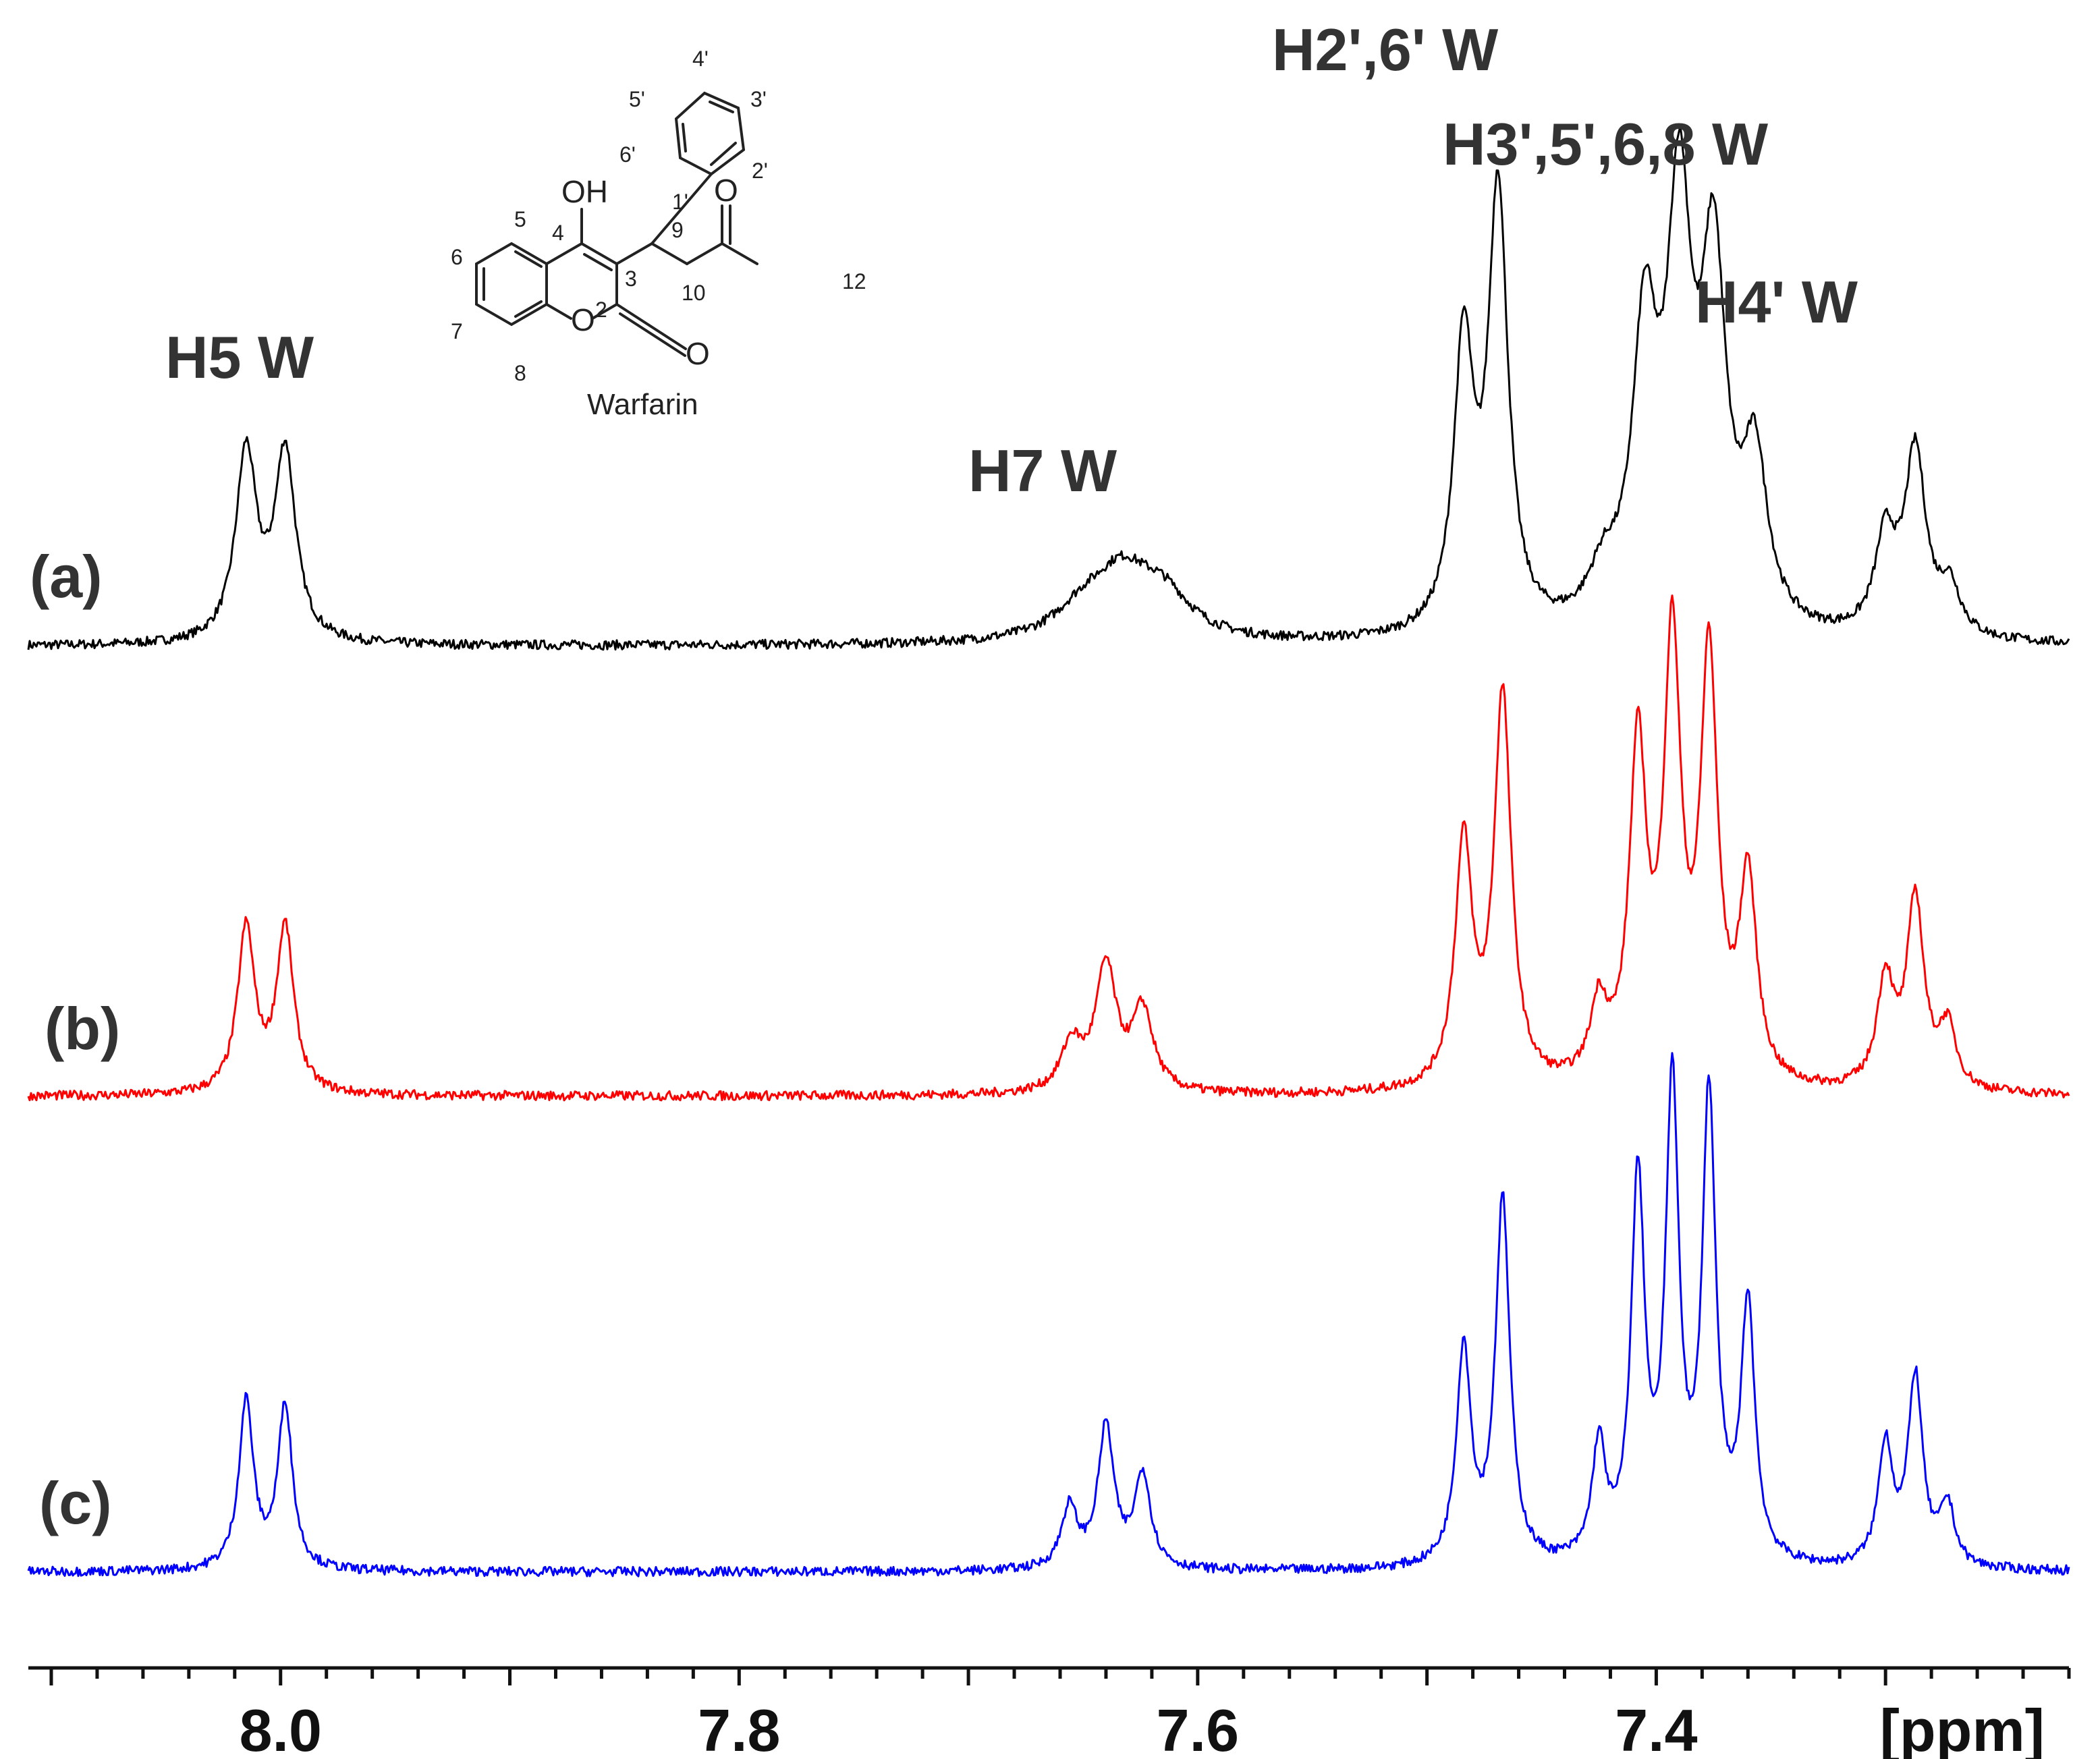 The height and width of the screenshot is (1759, 2100). What do you see at coordinates (457, 257) in the screenshot?
I see `pos-6: 6` at bounding box center [457, 257].